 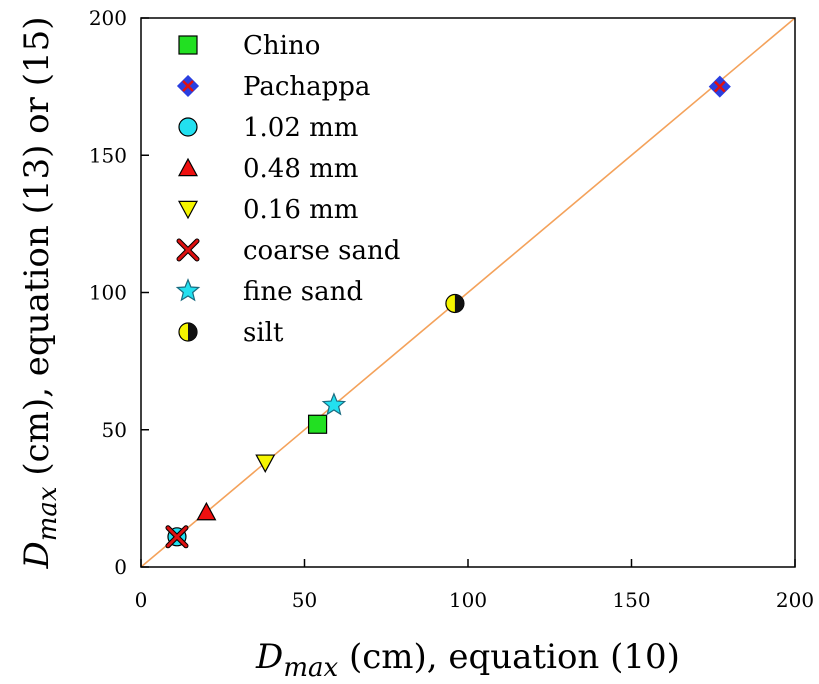 I want to click on x-tick-label: 100, so click(x=468, y=600).